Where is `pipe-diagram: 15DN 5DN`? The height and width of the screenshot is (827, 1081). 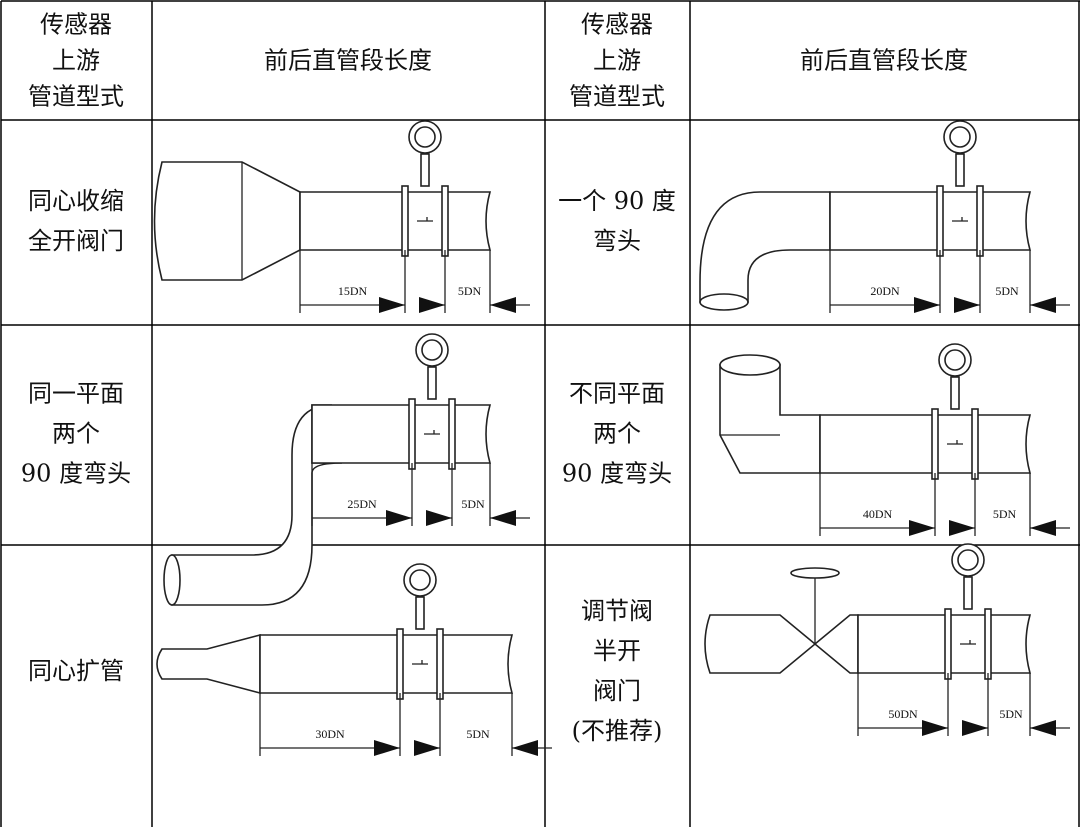
pipe-diagram: 15DN 5DN is located at coordinates (341, 216).